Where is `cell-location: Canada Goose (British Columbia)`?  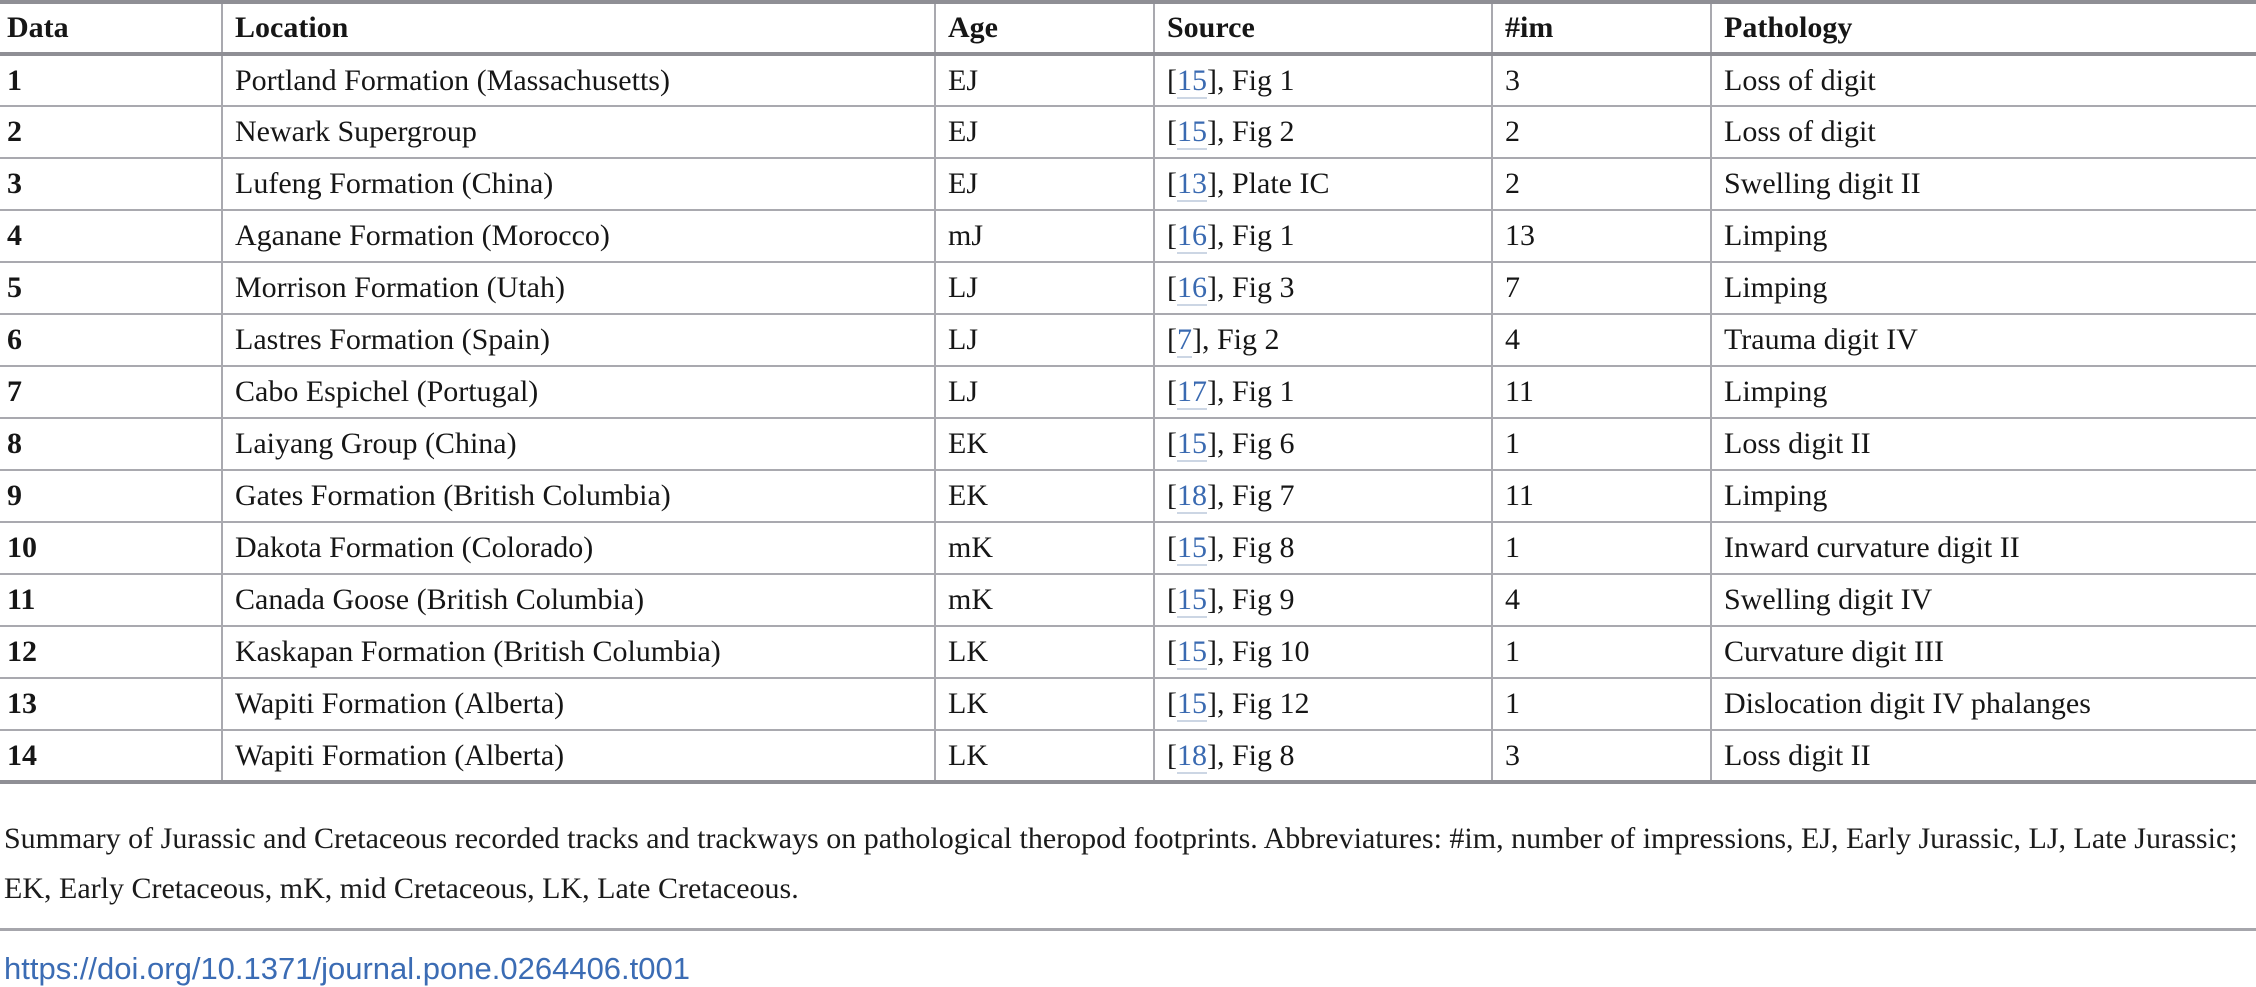
cell-location: Canada Goose (British Columbia) is located at coordinates (578, 600).